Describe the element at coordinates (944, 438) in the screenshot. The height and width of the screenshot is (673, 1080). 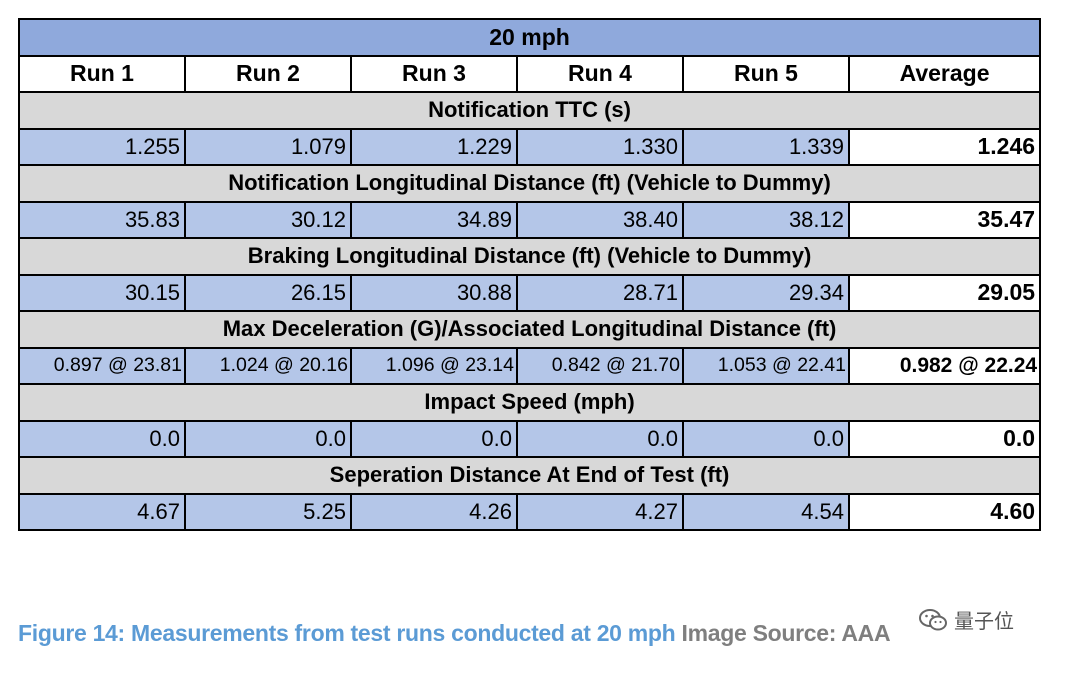
I see `value-cell-average: 0.0` at that location.